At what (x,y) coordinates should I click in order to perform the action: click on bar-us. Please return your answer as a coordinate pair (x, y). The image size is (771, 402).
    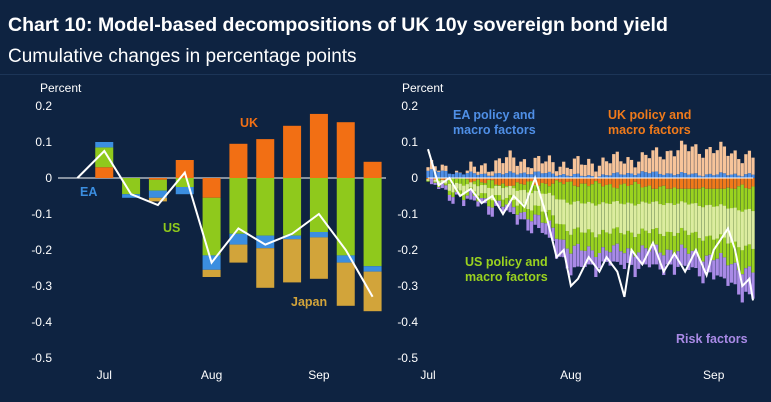
    Looking at the image, I should click on (131, 186).